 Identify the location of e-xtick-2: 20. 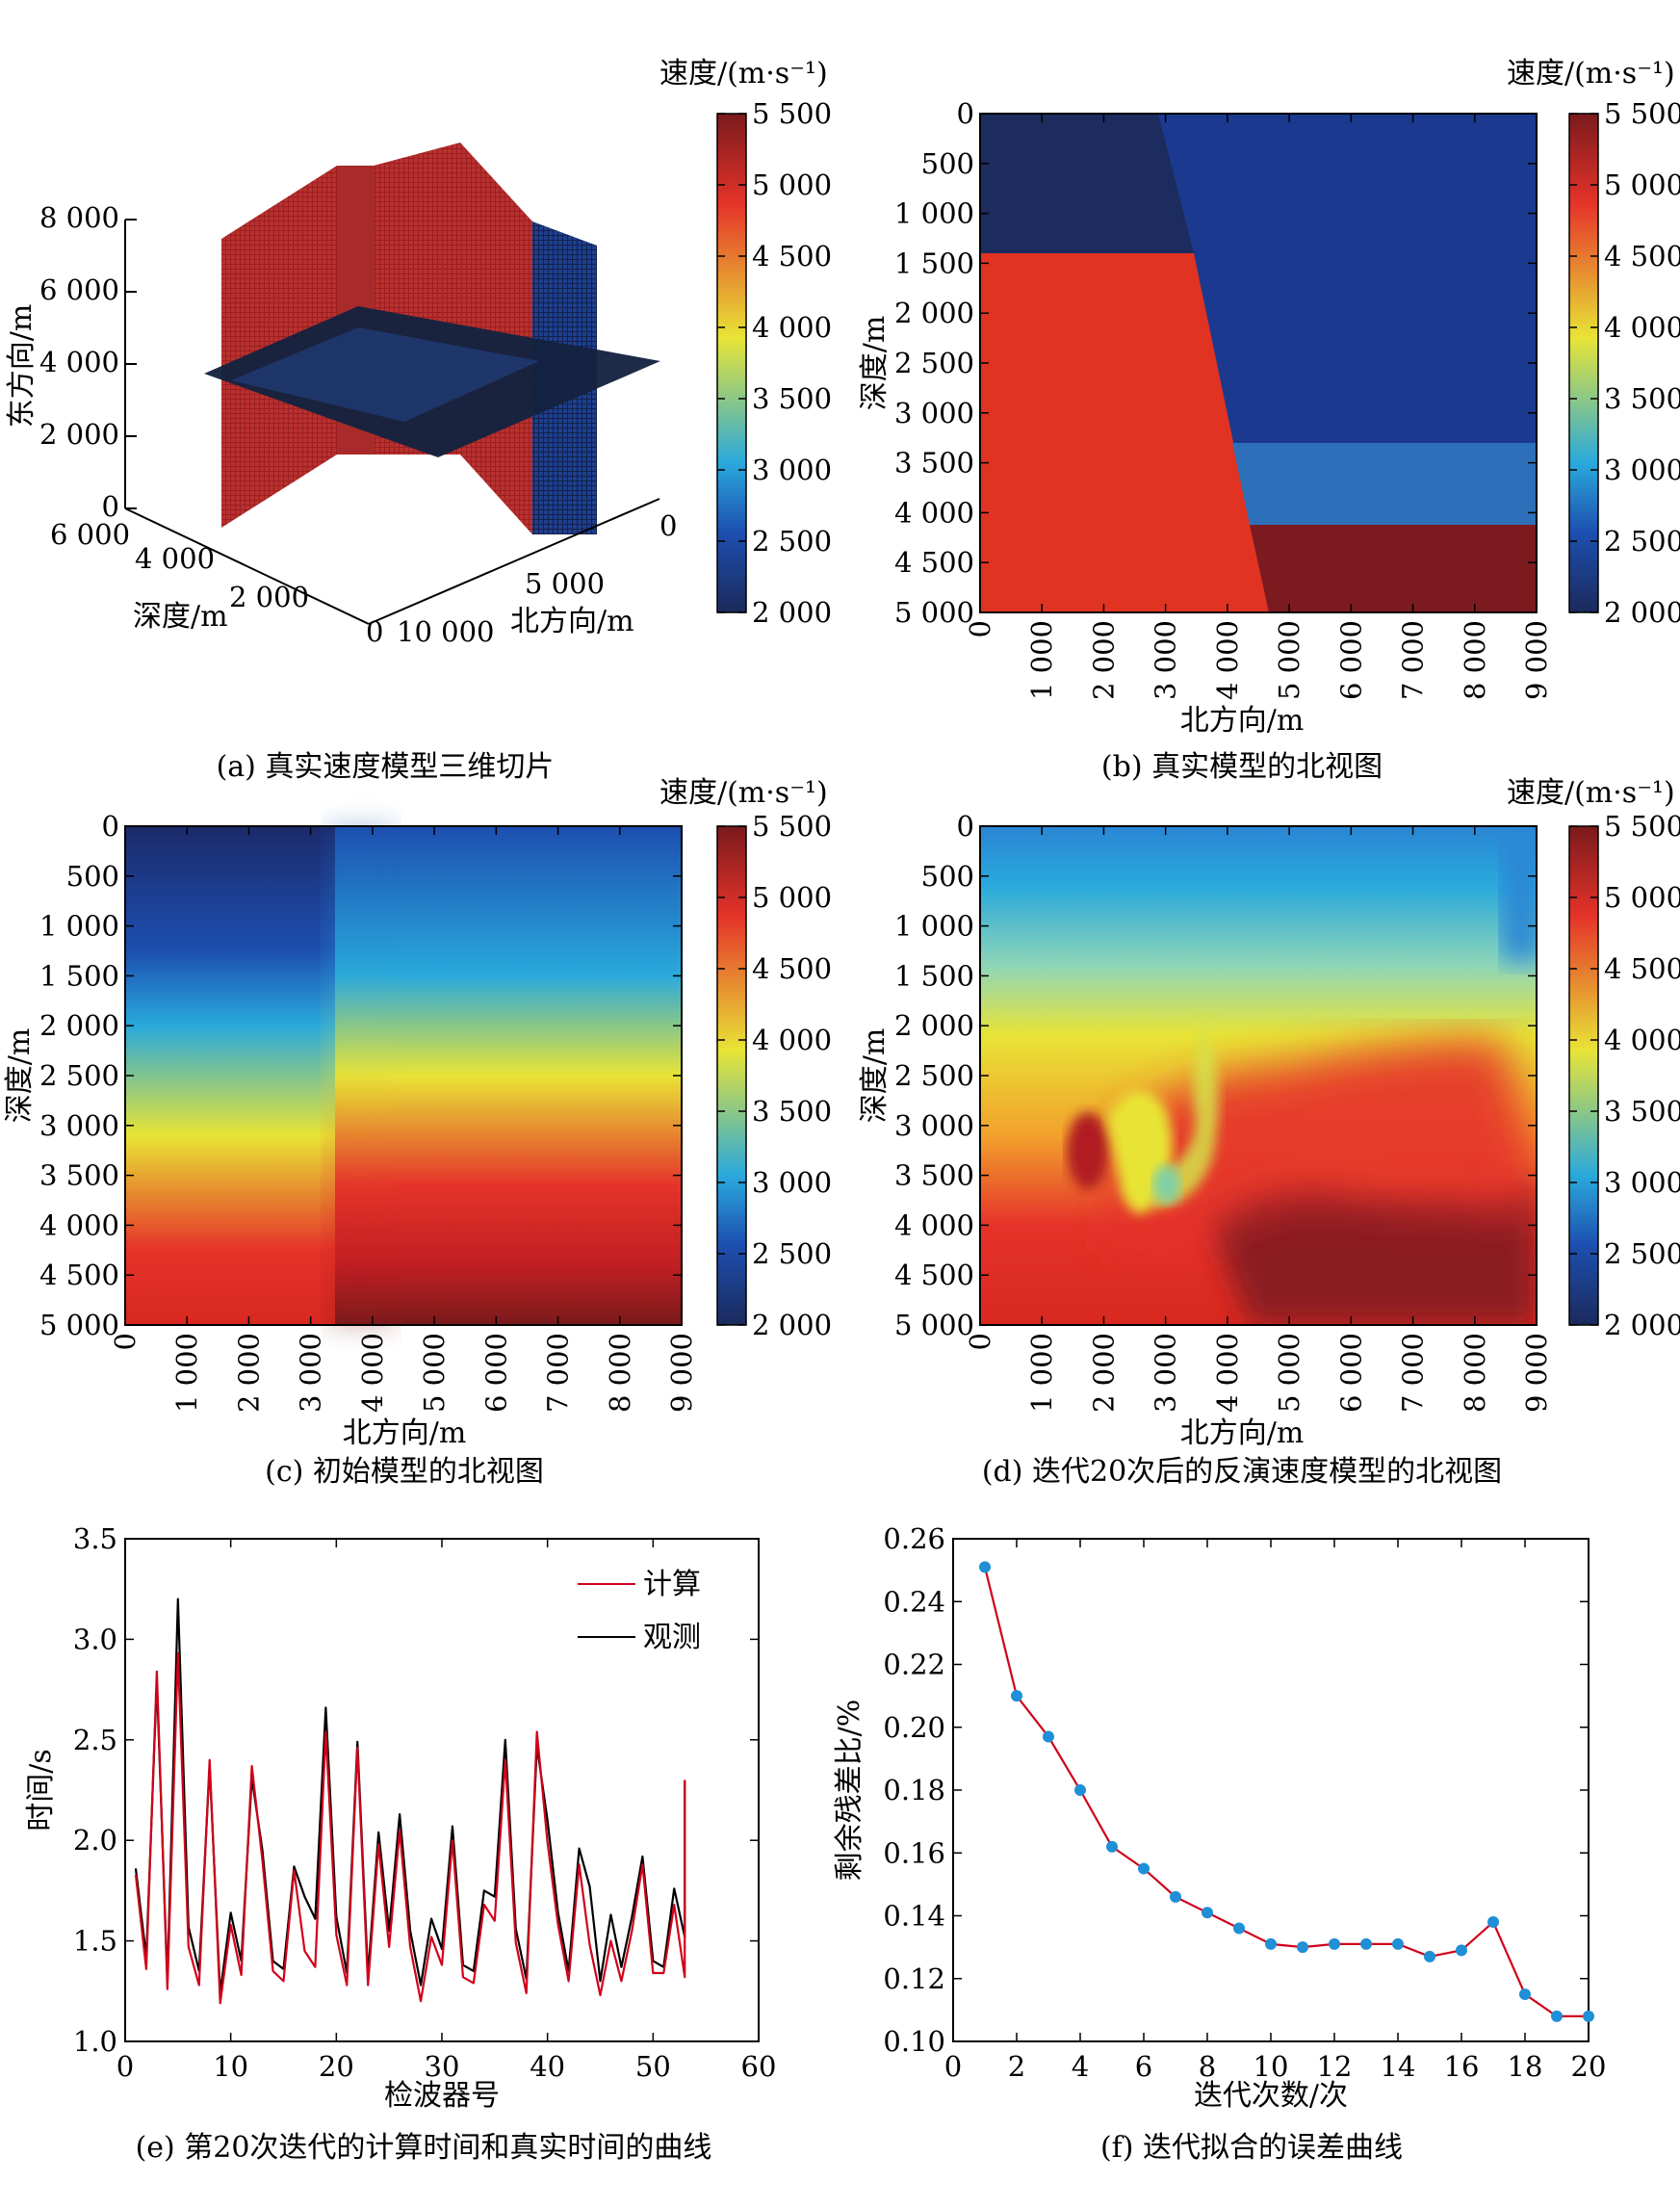
(336, 2066).